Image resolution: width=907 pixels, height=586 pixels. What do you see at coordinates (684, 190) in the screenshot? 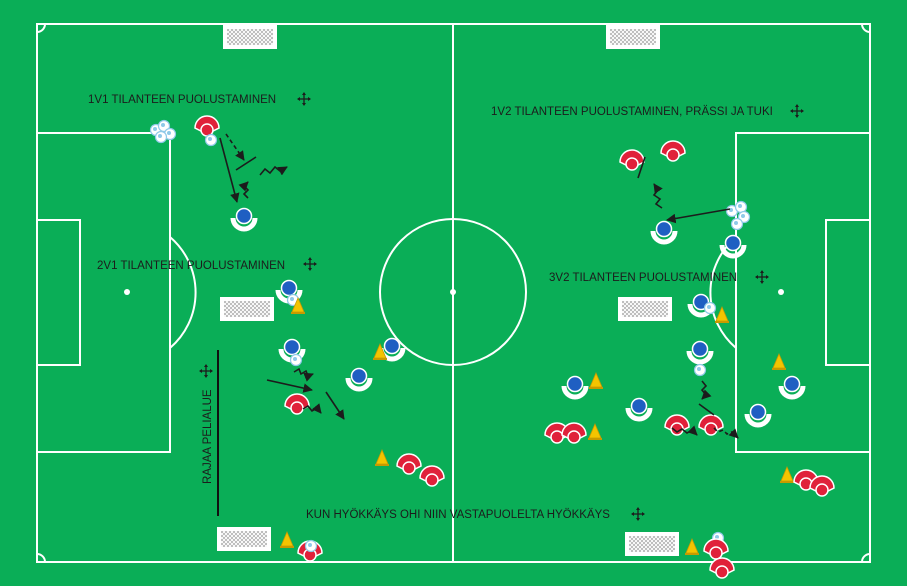
I see `movement-arrows-1v2` at bounding box center [684, 190].